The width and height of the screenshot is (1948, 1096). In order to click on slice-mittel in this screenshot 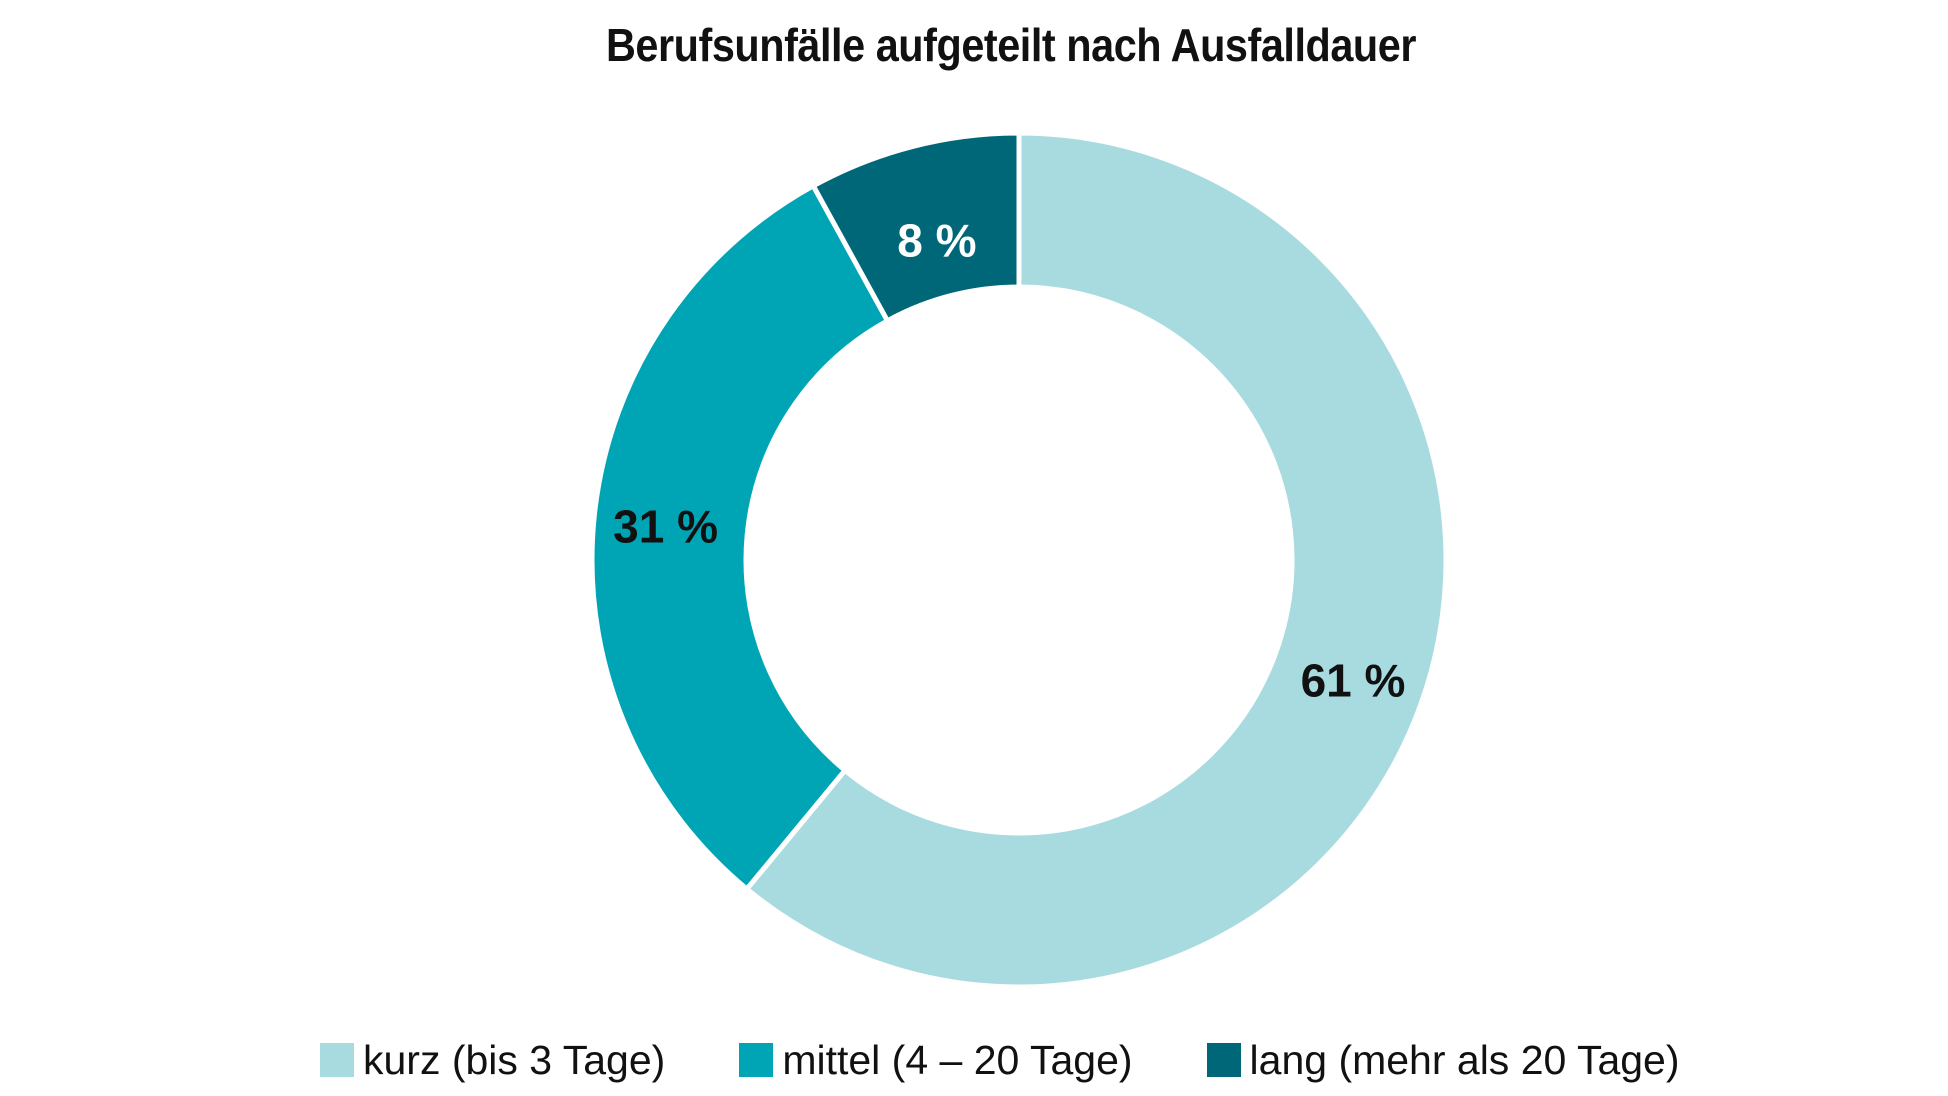, I will do `click(740, 537)`.